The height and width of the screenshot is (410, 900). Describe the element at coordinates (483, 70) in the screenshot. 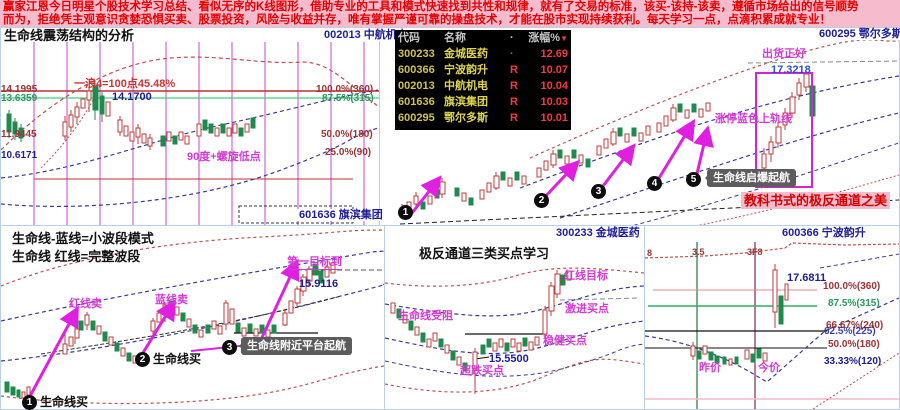

I see `watchlist-row: 600366 宁波韵升 R 10.07` at that location.